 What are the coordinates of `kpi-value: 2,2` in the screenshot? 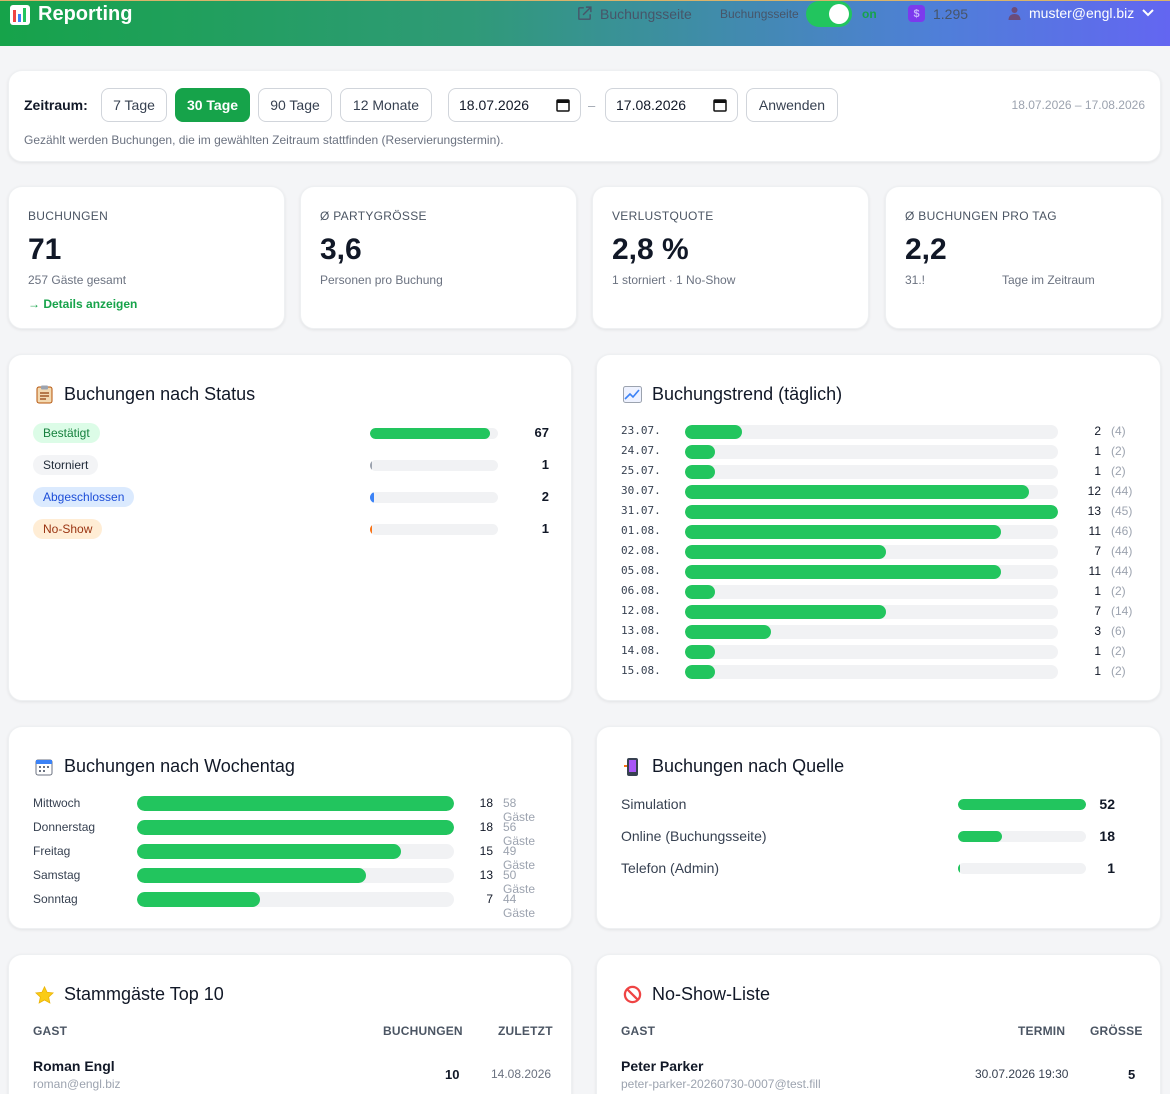 It's located at (926, 249).